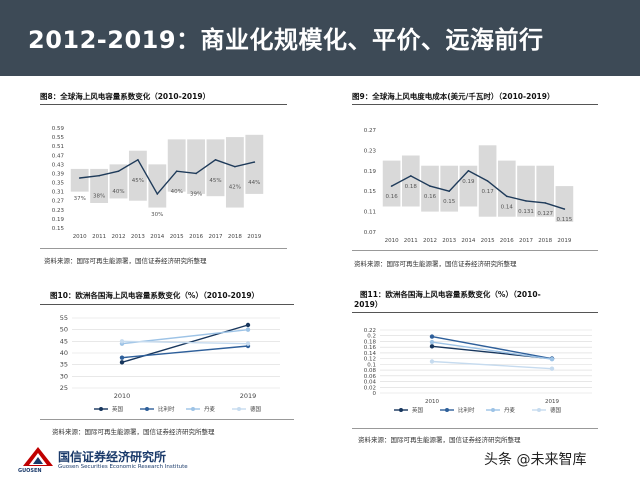 The width and height of the screenshot is (640, 480). Describe the element at coordinates (565, 220) in the screenshot. I see `fig9-data-label: 0.115` at that location.